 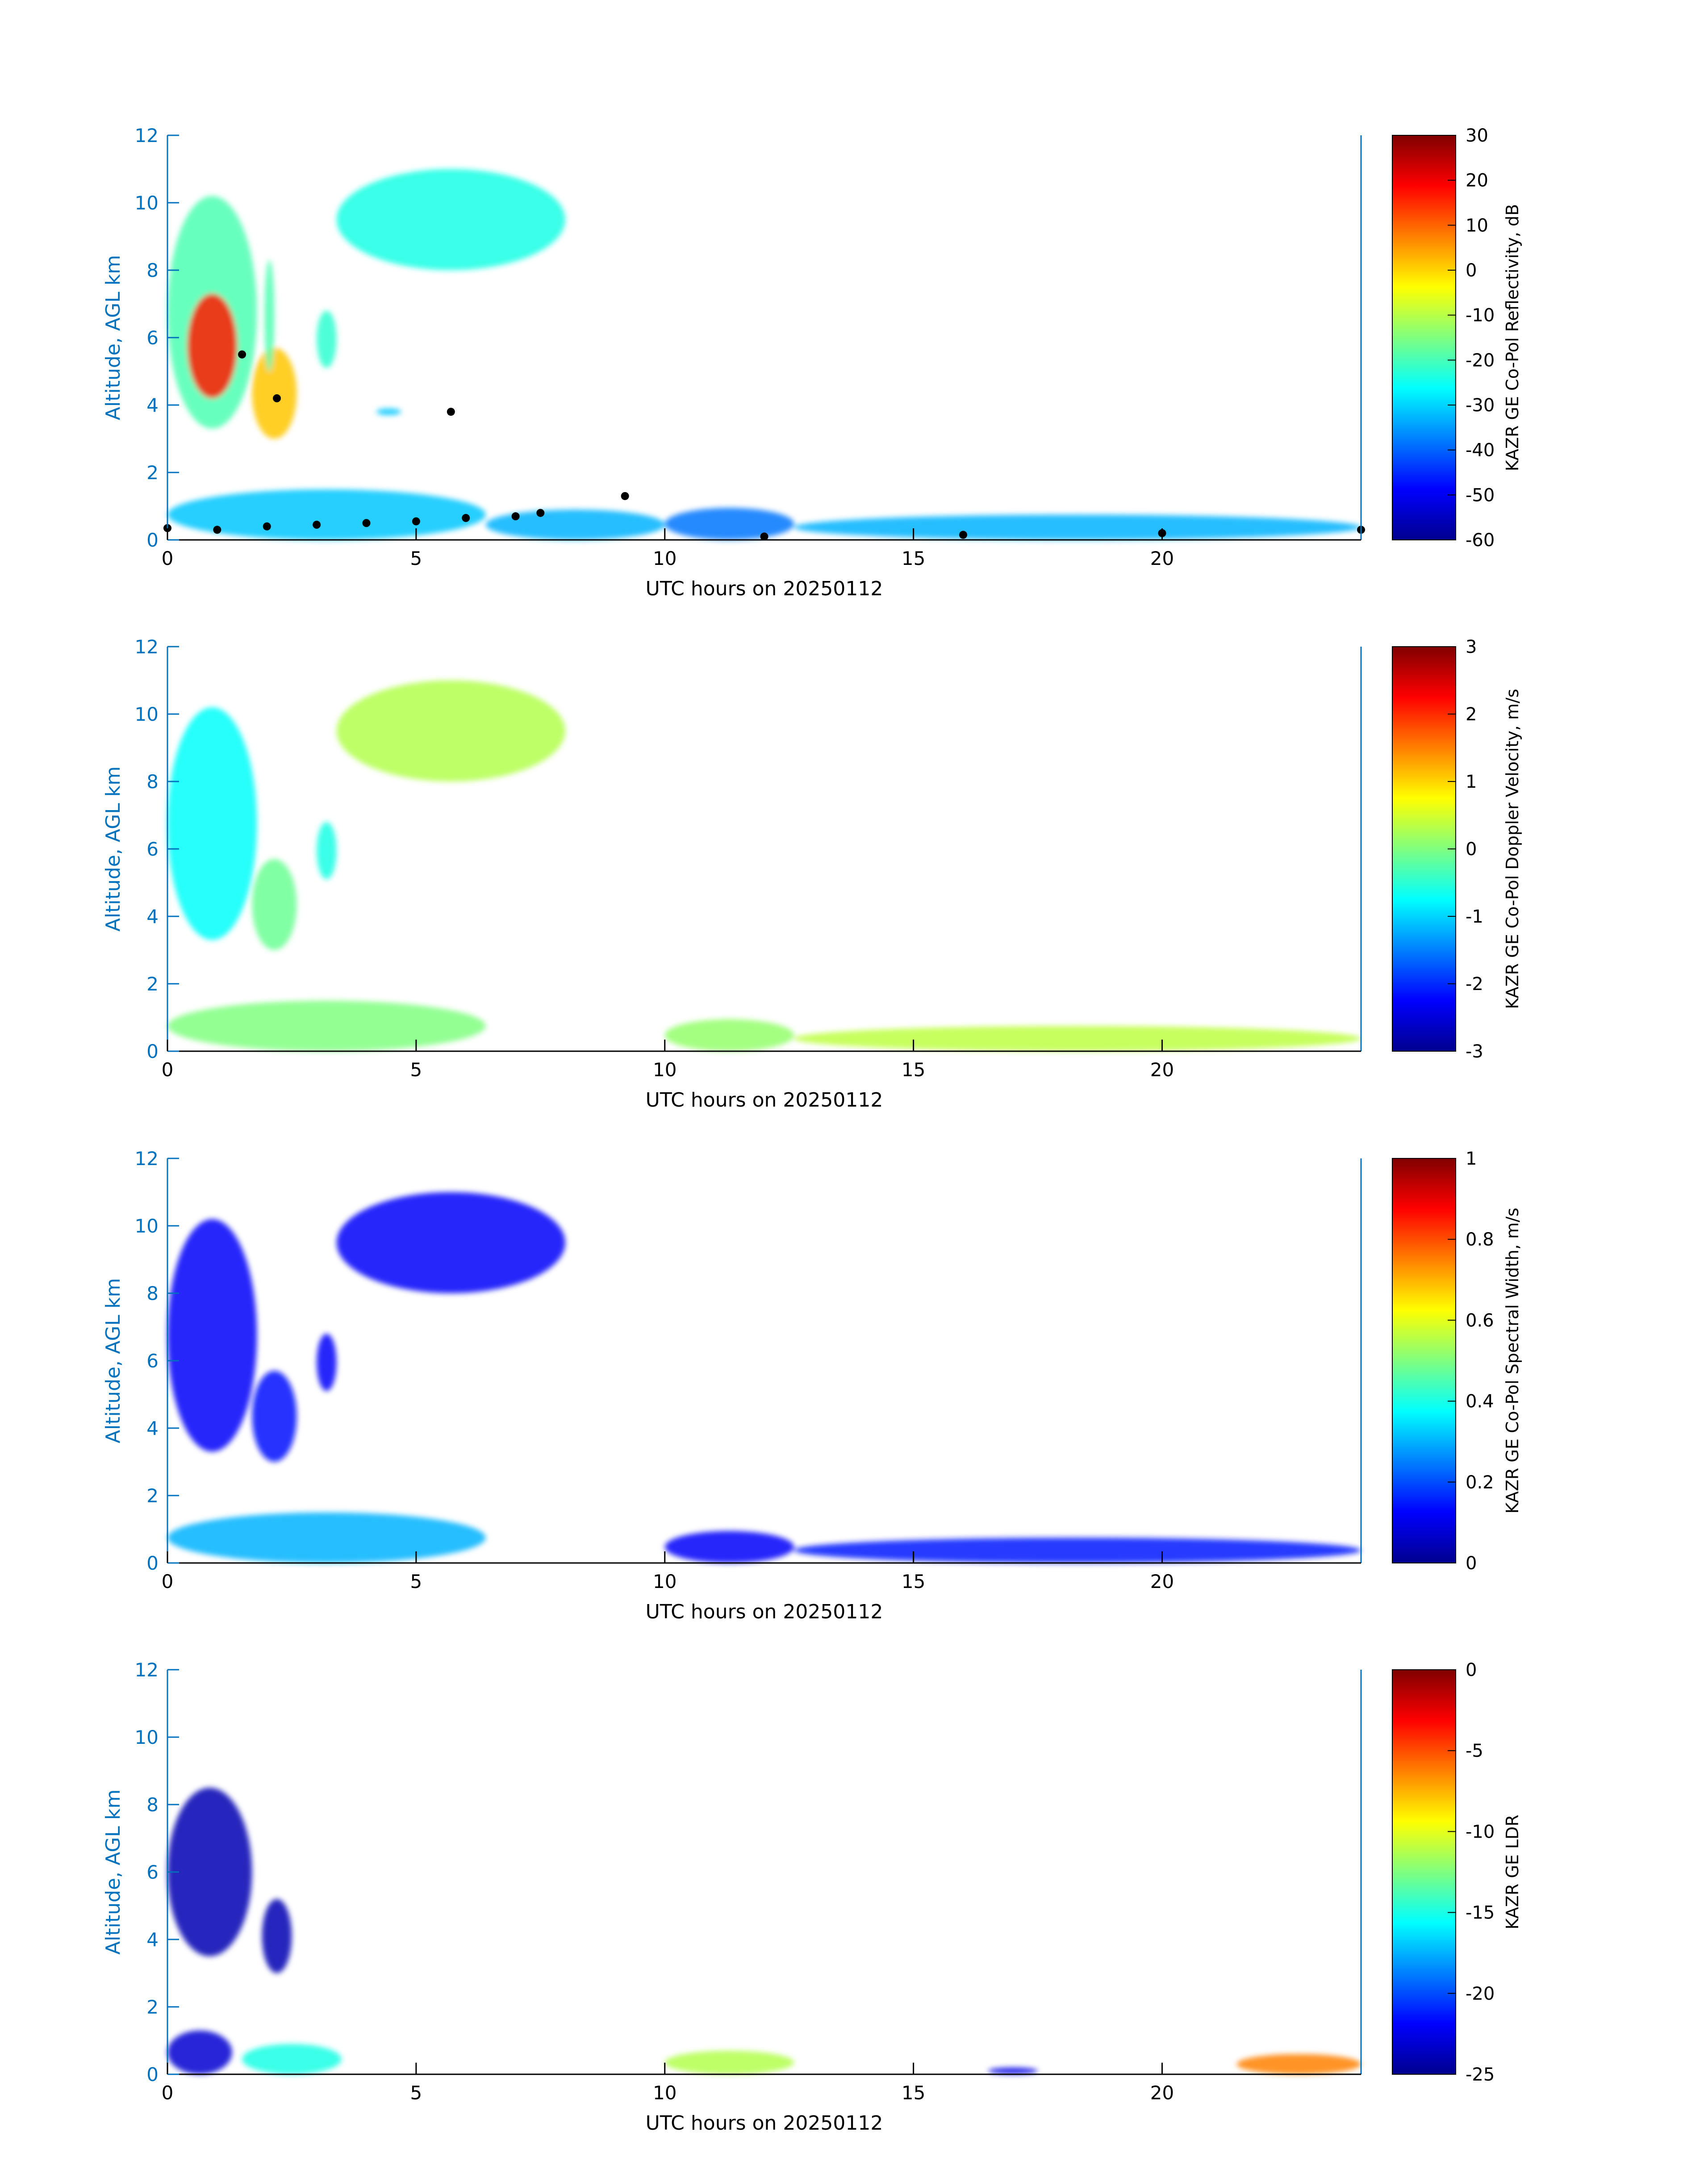 I want to click on colorbar-tick-label: -25, so click(x=1480, y=2074).